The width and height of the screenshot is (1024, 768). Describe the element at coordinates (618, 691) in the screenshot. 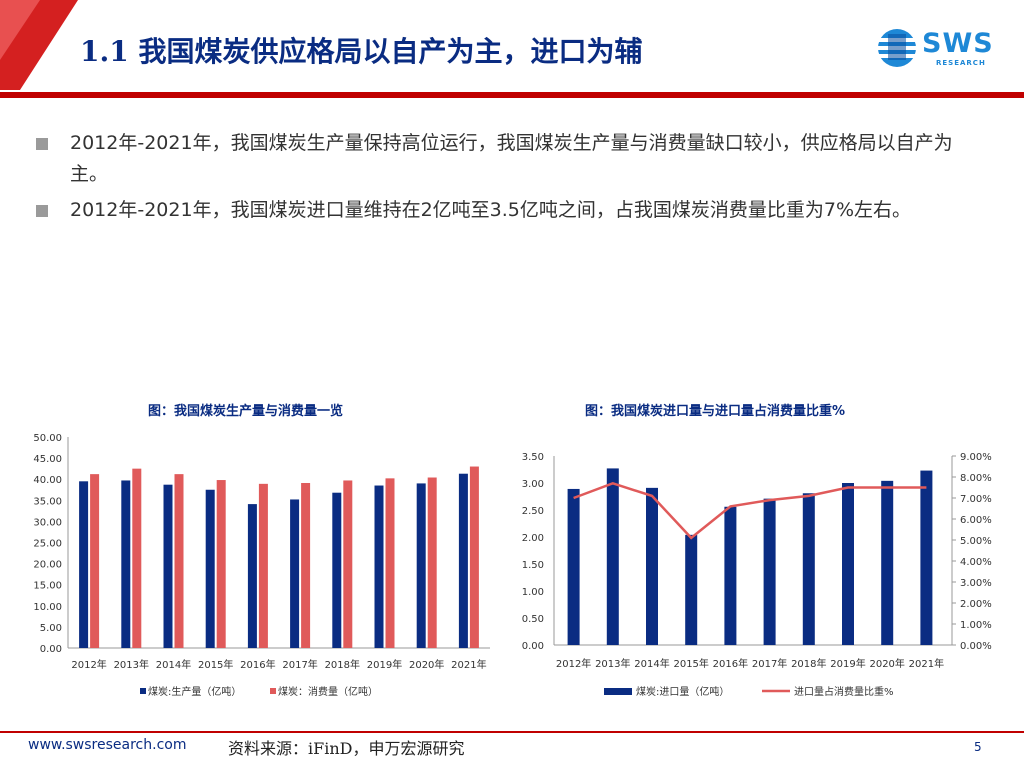

I see `legend-swatch-import` at that location.